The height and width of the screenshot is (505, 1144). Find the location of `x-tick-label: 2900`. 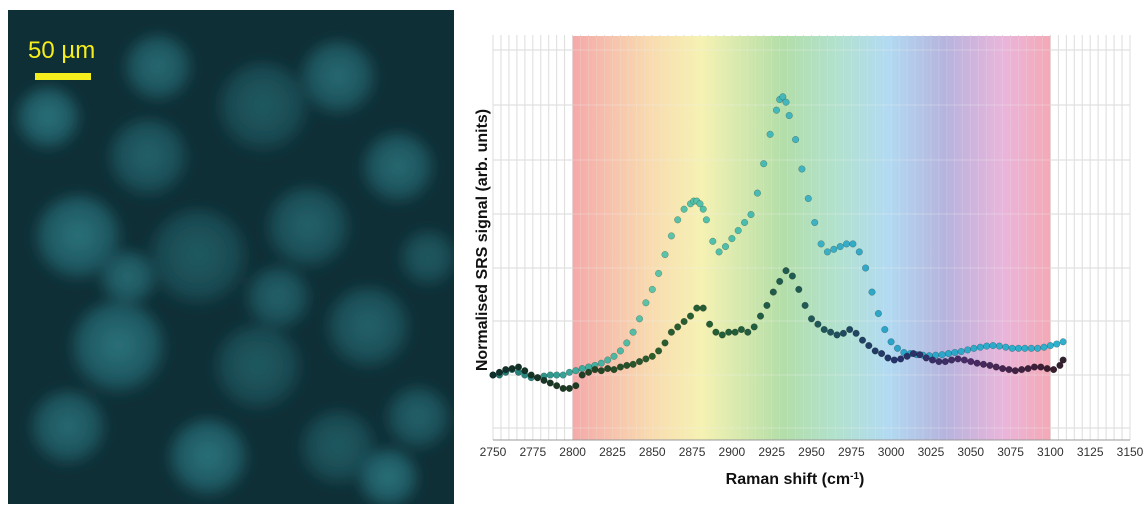

x-tick-label: 2900 is located at coordinates (732, 452).